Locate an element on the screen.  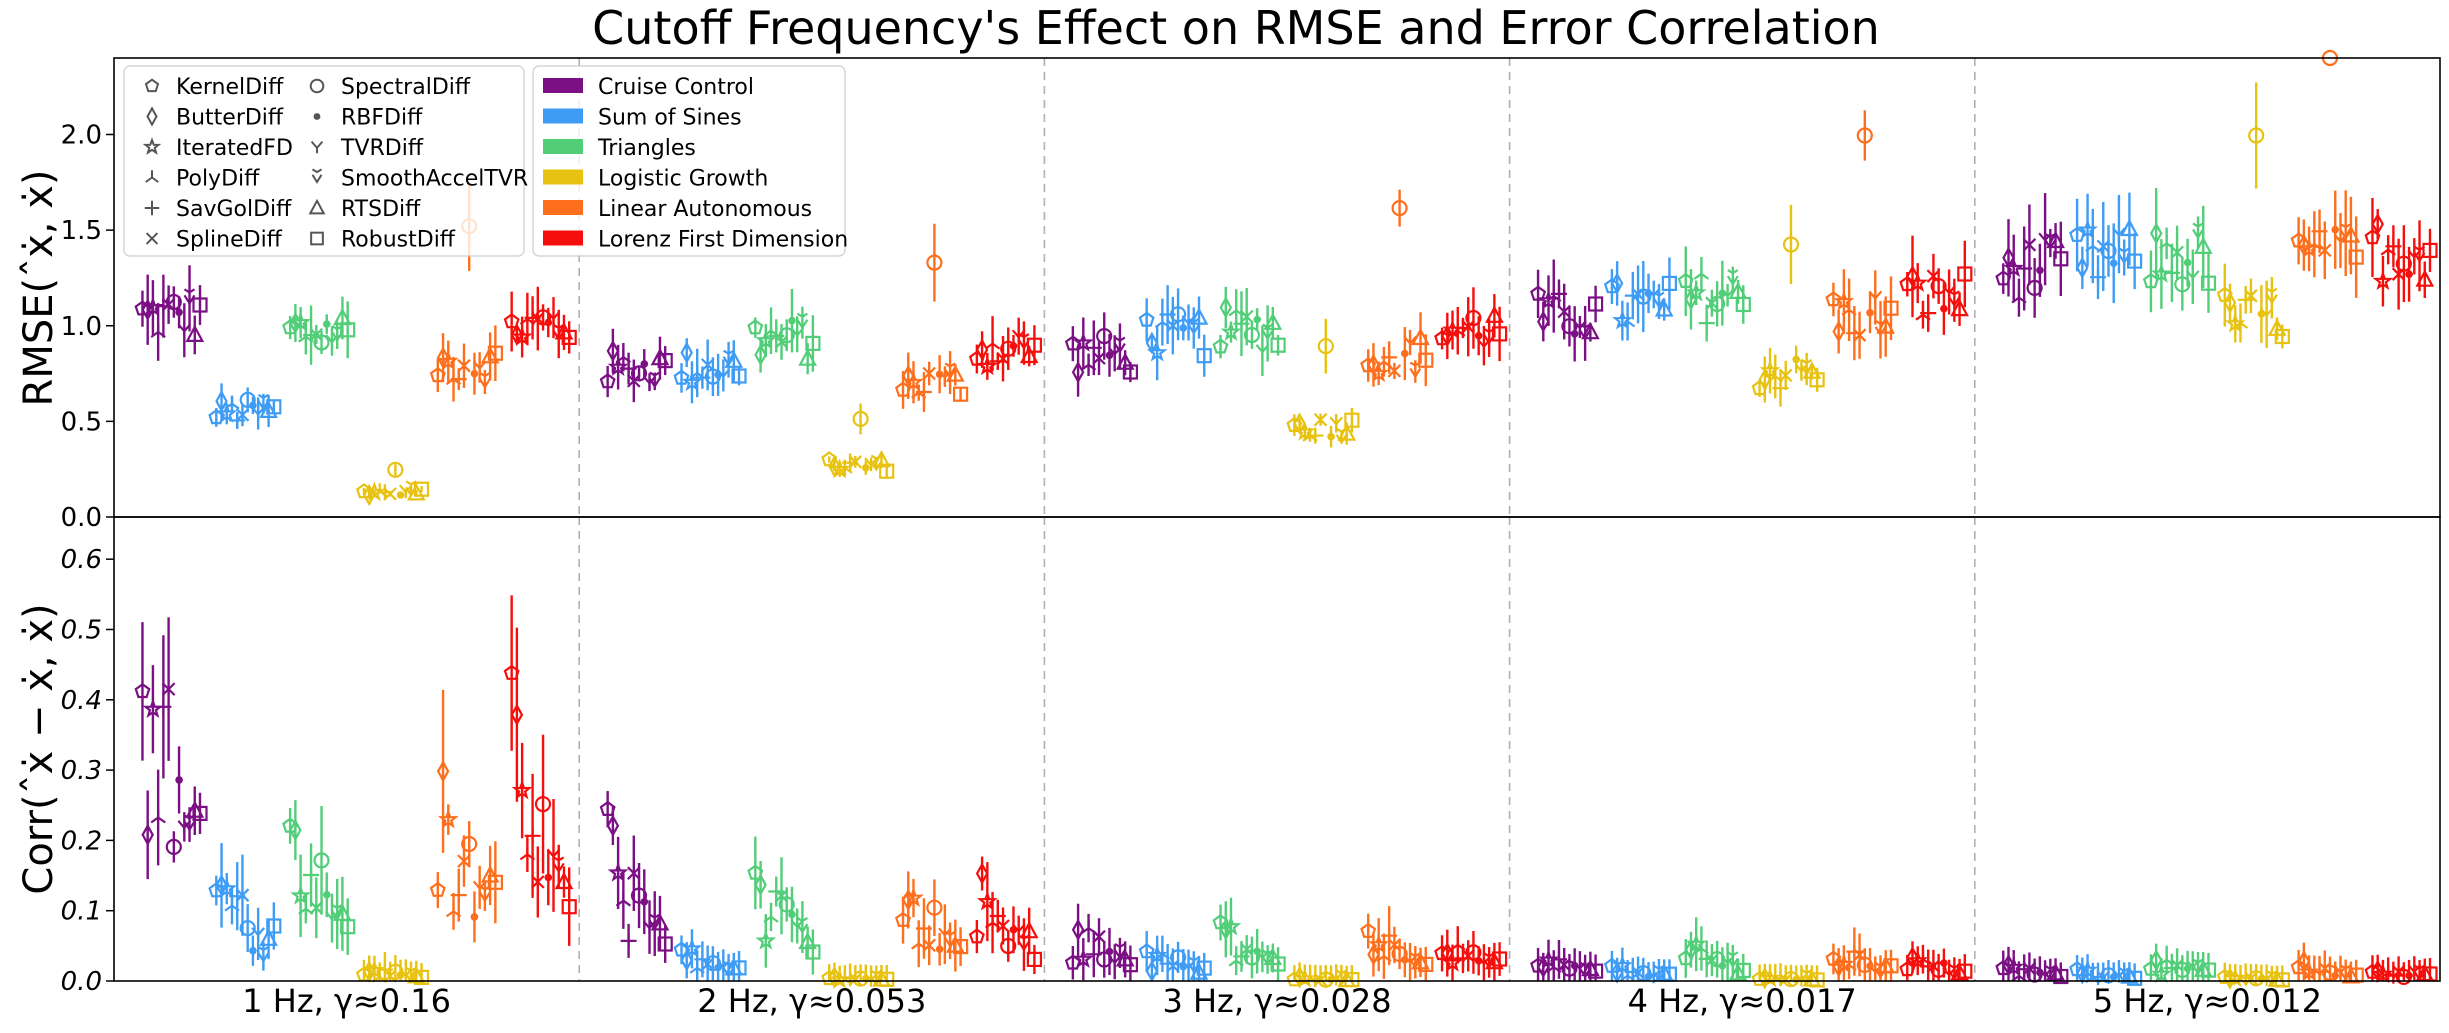
y-tick-label: 0.6 is located at coordinates (81, 560).